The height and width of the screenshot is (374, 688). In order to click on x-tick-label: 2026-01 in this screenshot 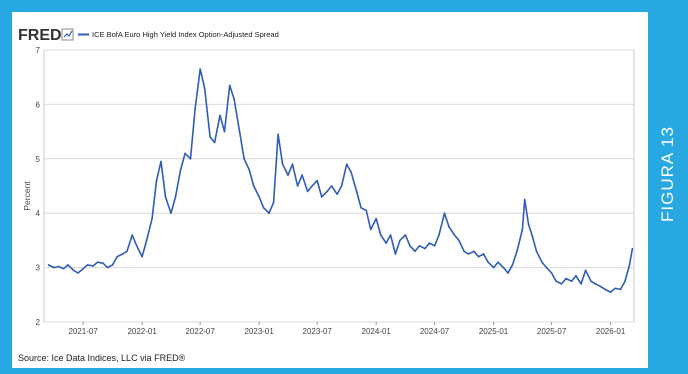, I will do `click(611, 331)`.